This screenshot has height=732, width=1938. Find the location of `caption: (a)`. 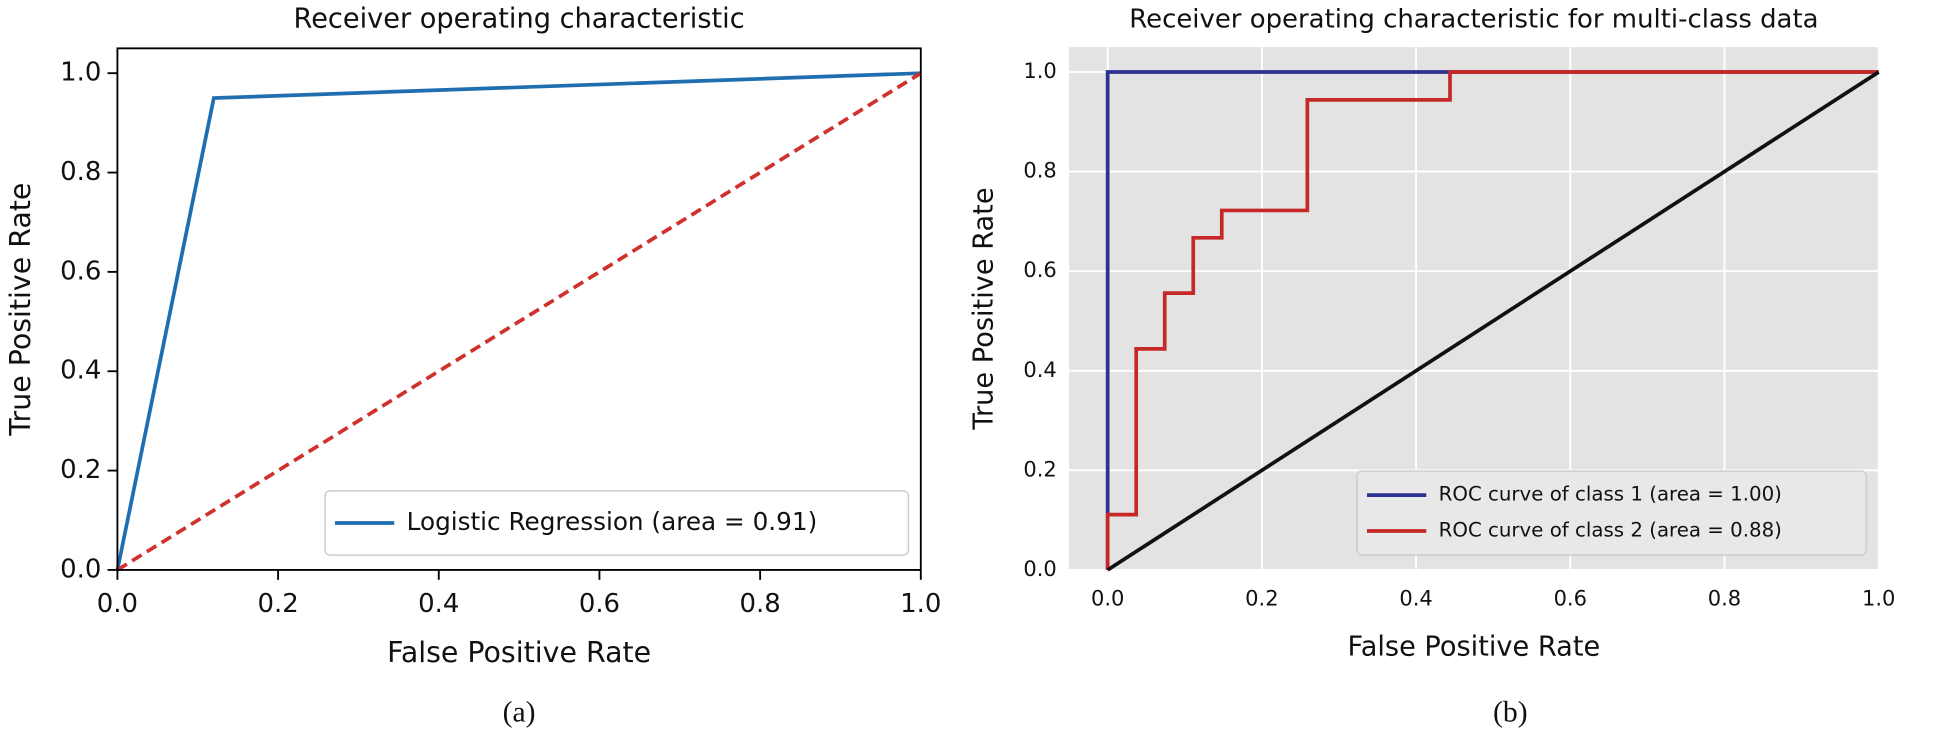

caption: (a) is located at coordinates (519, 712).